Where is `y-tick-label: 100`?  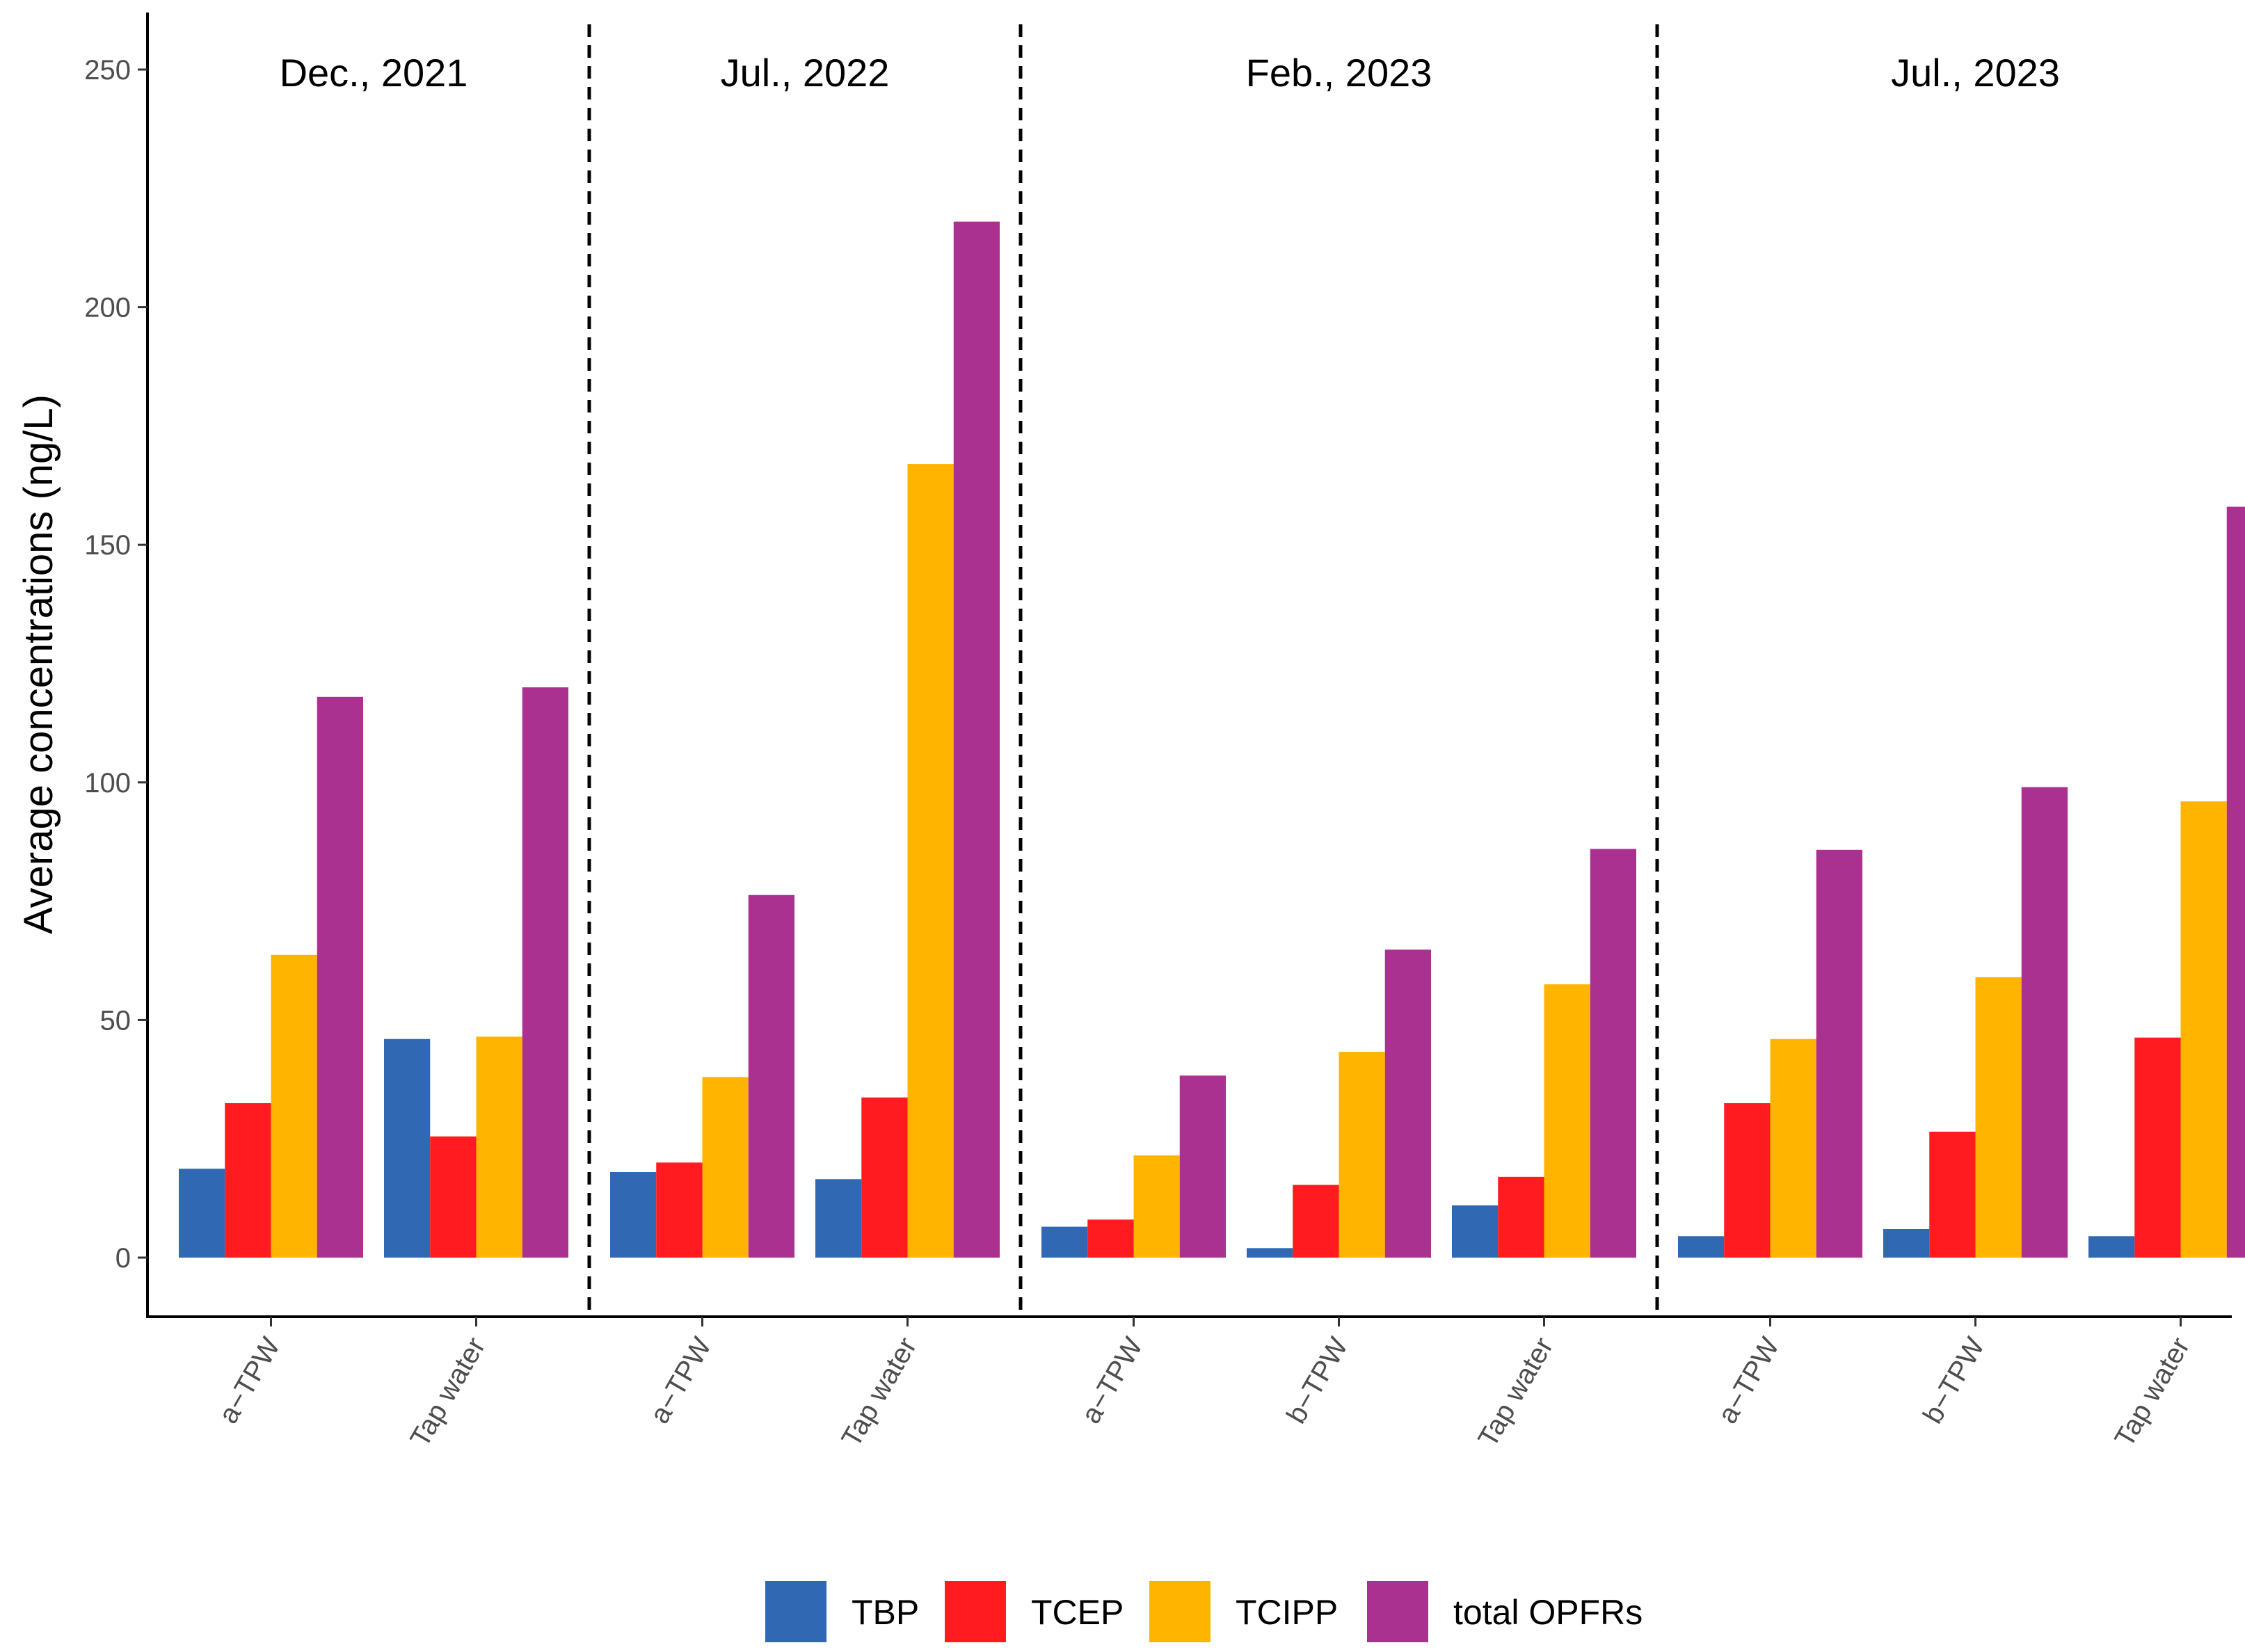
y-tick-label: 100 is located at coordinates (108, 784).